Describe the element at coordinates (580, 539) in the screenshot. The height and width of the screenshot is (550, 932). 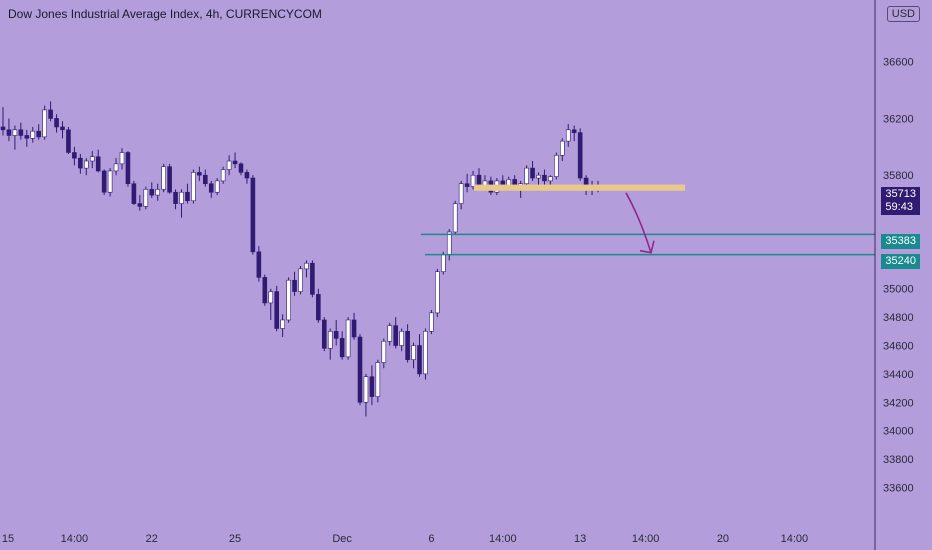
I see `x-tick-label: 13` at that location.